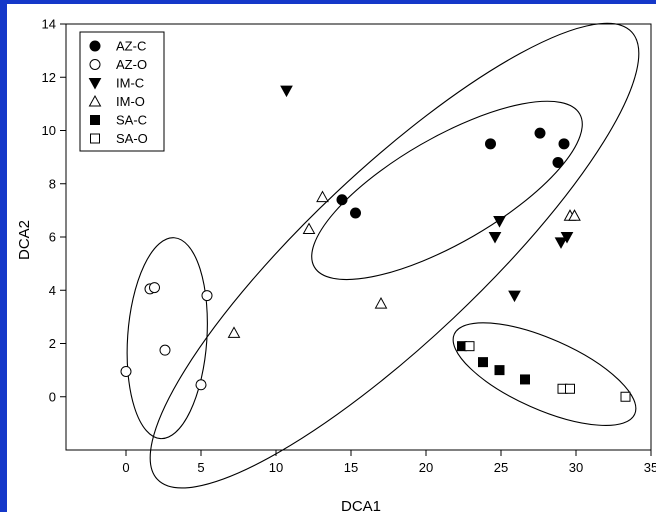  I want to click on legend-label: SA-O, so click(132, 138).